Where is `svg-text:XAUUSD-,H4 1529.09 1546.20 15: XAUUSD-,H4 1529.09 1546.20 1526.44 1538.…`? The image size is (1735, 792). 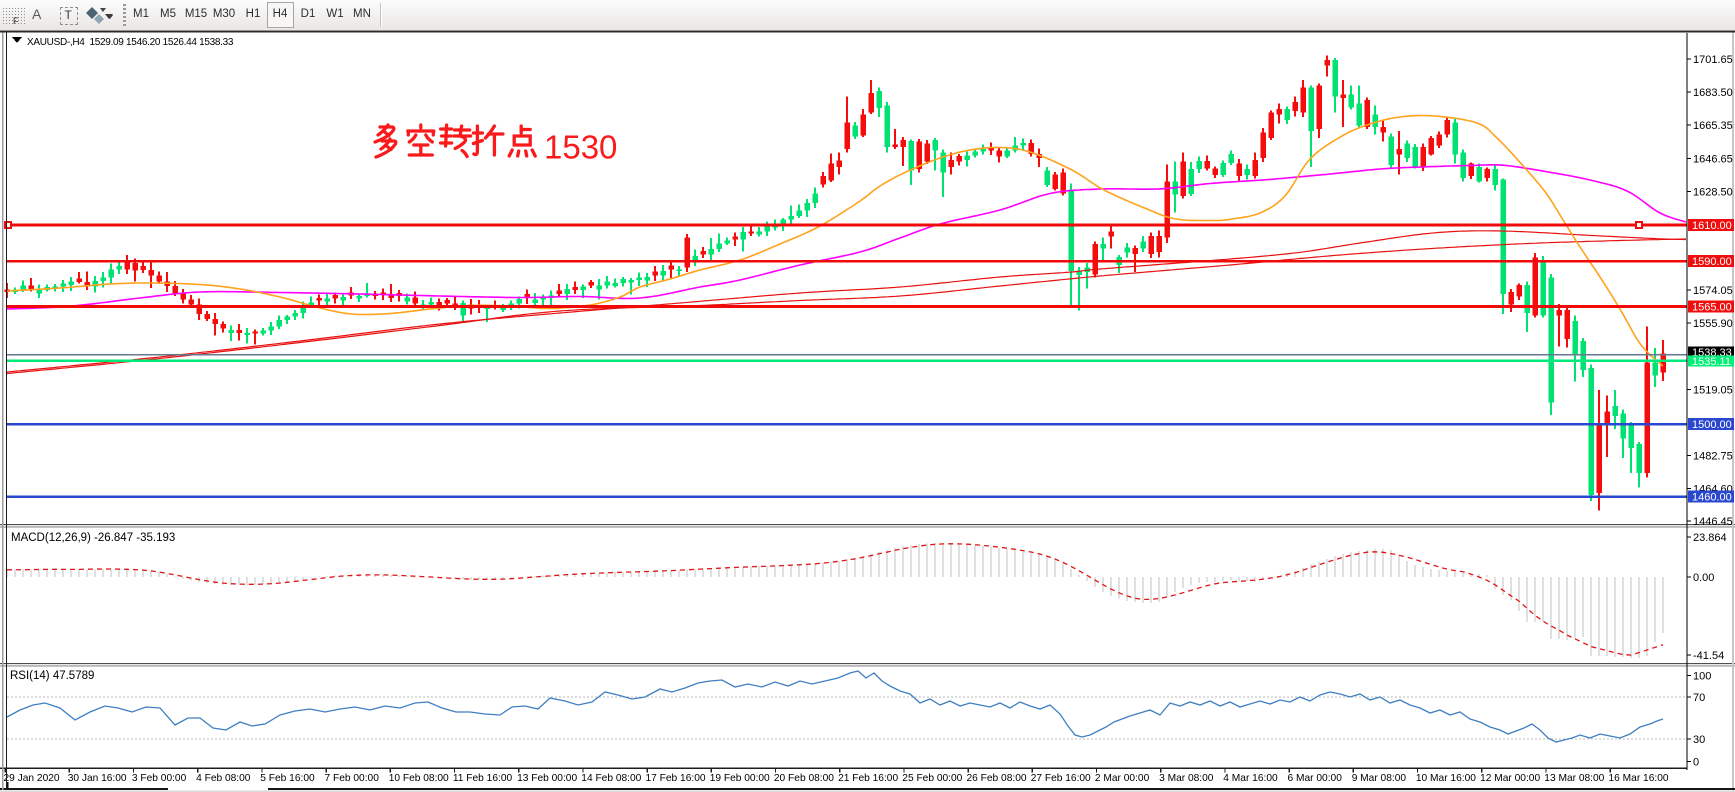
svg-text:XAUUSD-,H4 1529.09 1546.20 15: XAUUSD-,H4 1529.09 1546.20 1526.44 1538.… is located at coordinates (130, 42).